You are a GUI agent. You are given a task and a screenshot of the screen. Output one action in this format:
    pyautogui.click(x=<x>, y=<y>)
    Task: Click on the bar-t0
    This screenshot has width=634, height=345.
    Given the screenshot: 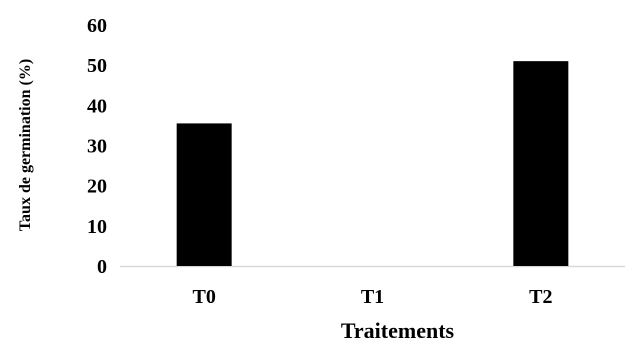 What is the action you would take?
    pyautogui.click(x=204, y=195)
    